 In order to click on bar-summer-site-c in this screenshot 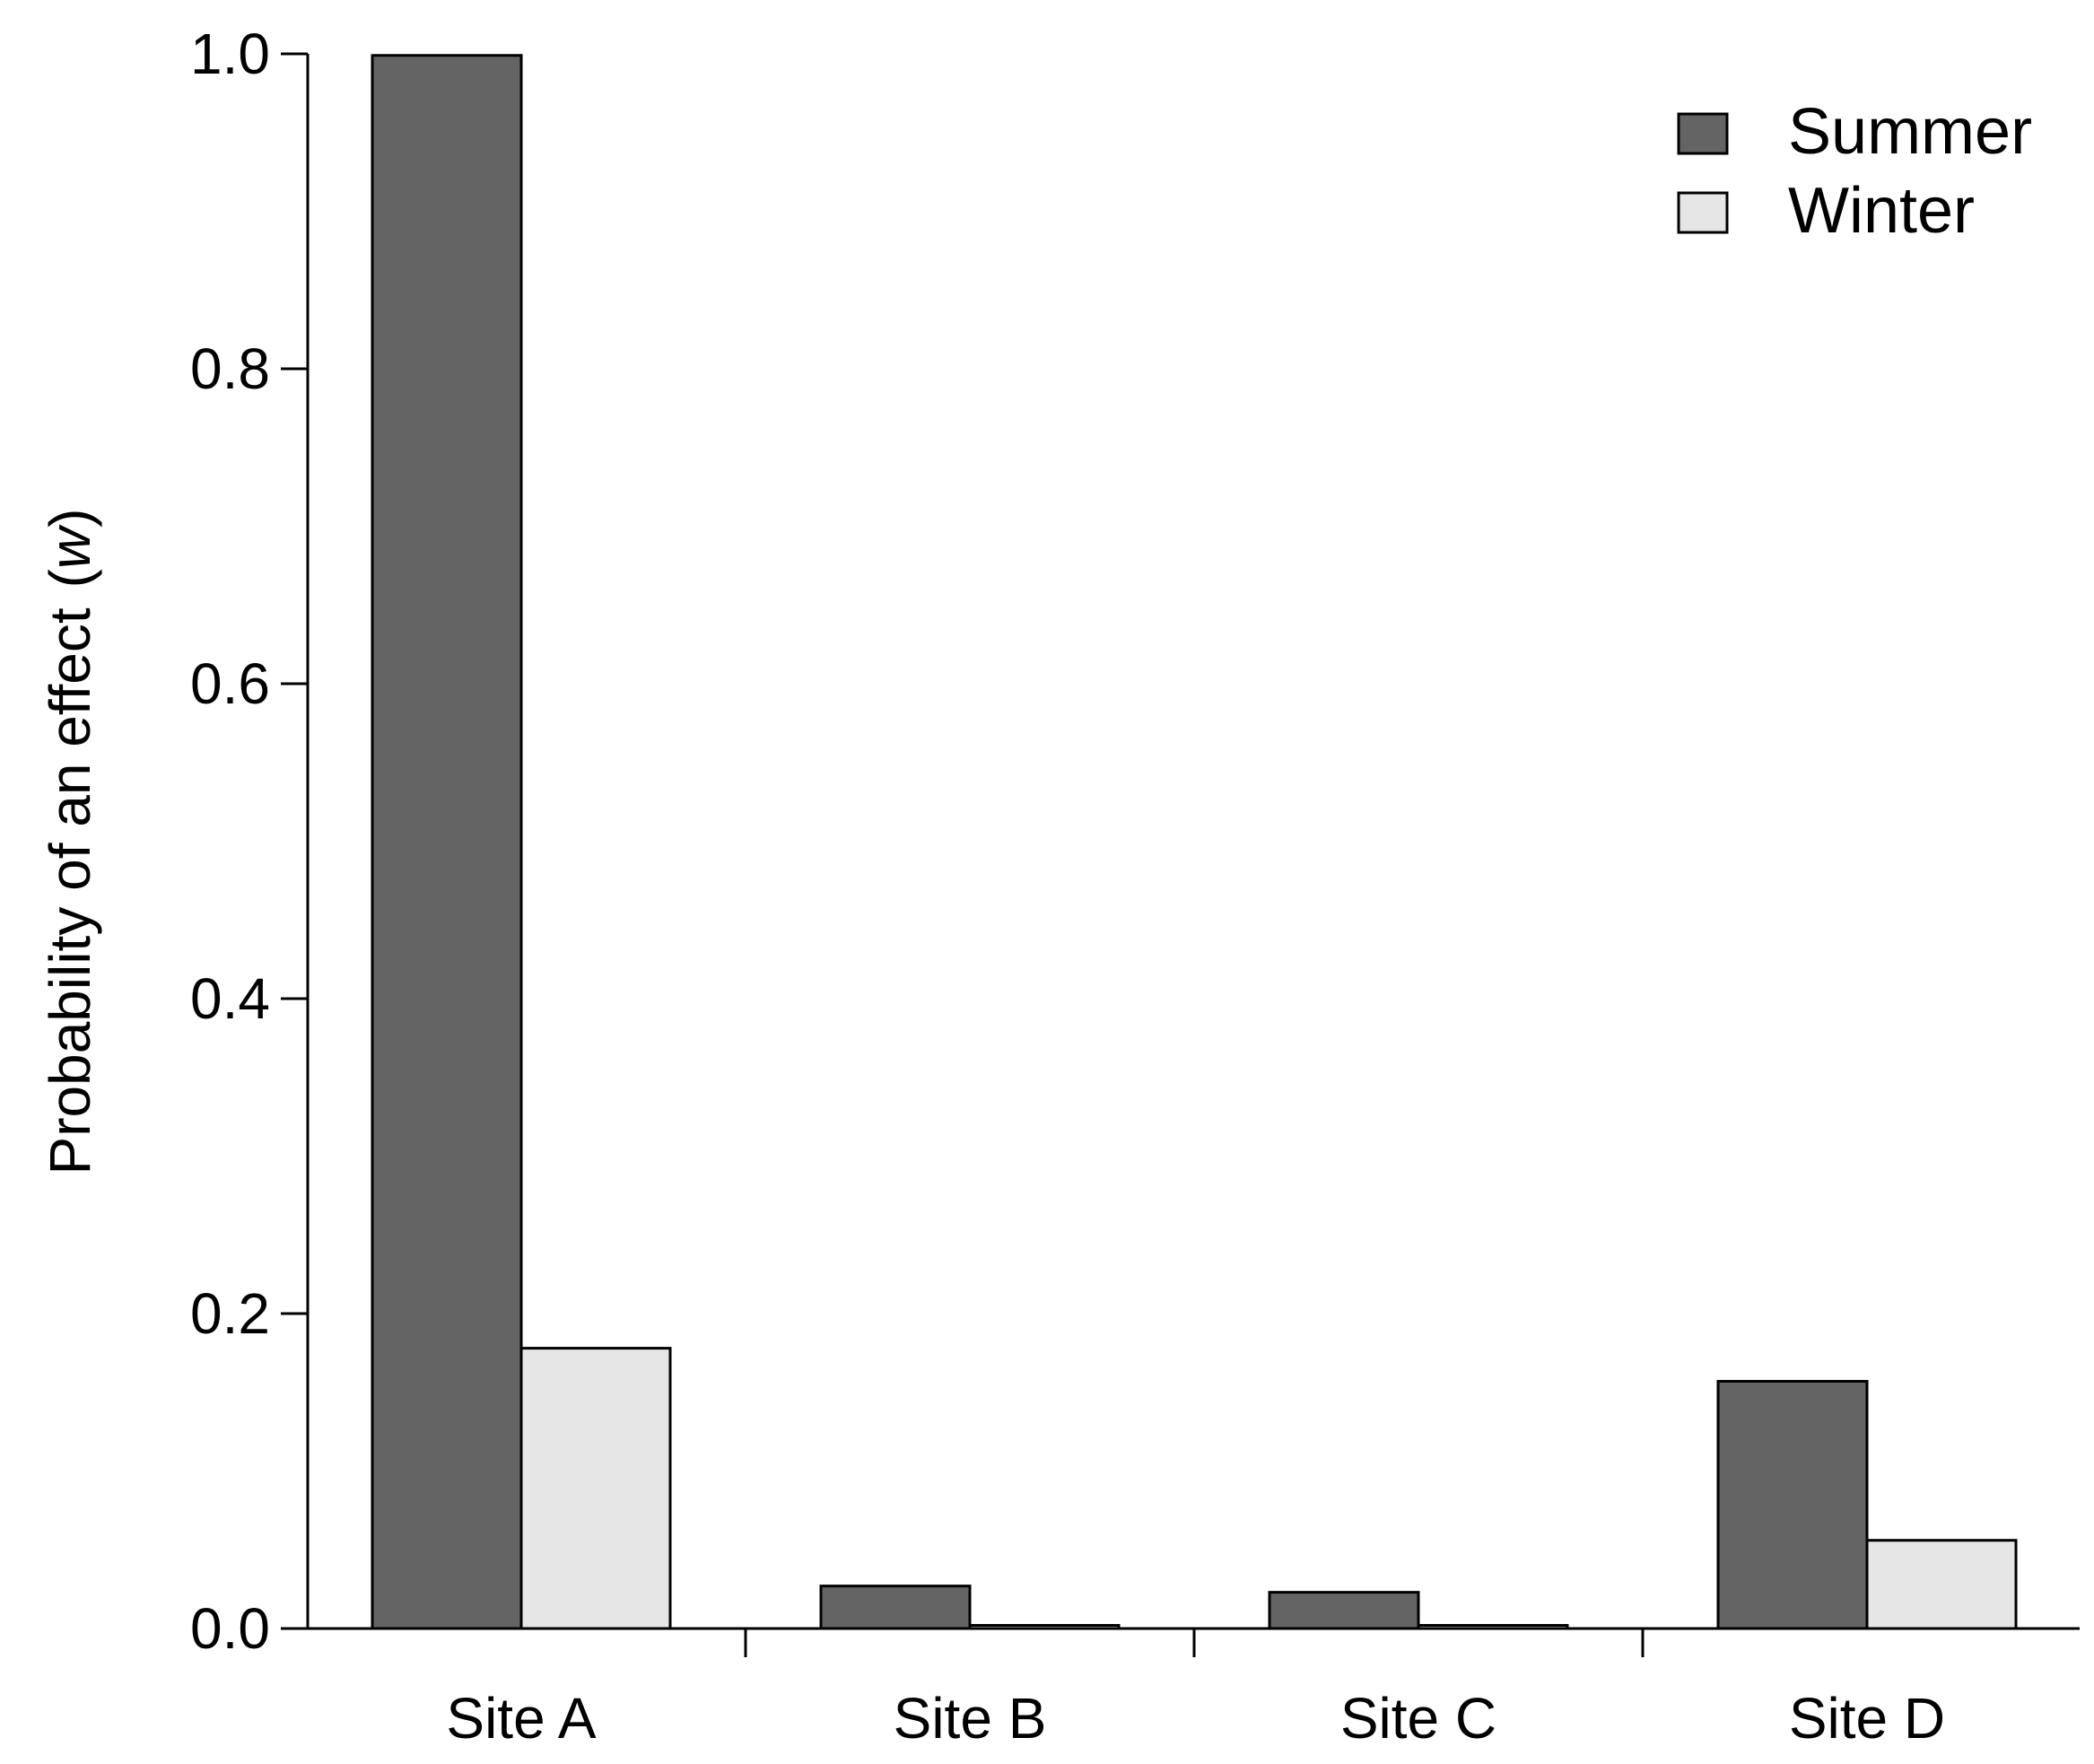, I will do `click(1344, 1610)`.